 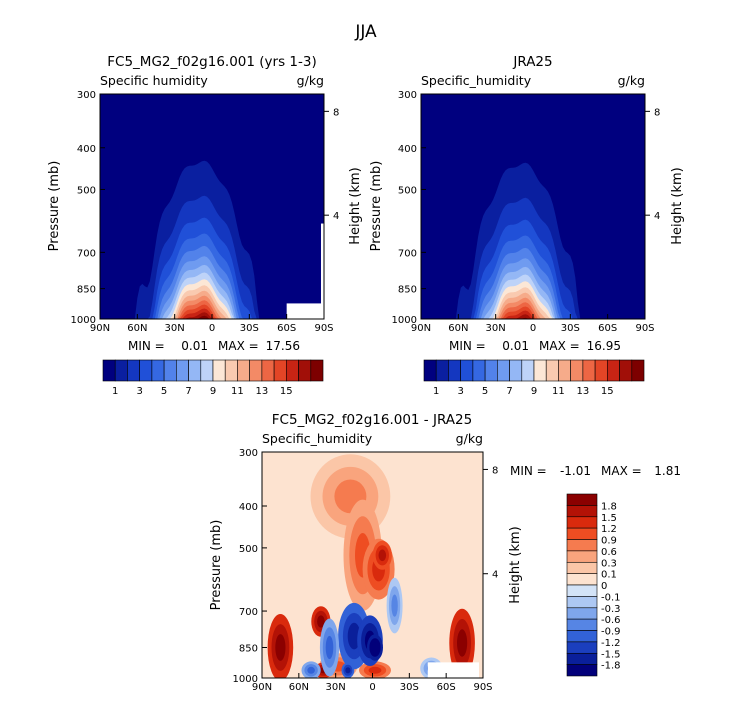 What do you see at coordinates (146, 346) in the screenshot?
I see `panel-a-min-label: MIN =` at bounding box center [146, 346].